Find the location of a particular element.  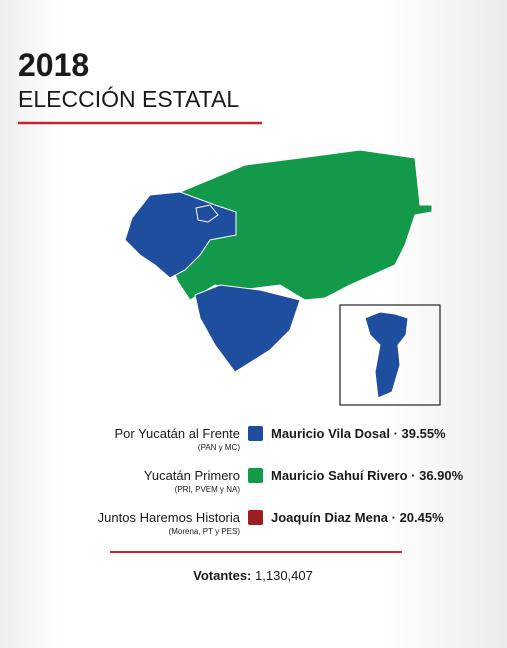

inset-map is located at coordinates (386, 355).